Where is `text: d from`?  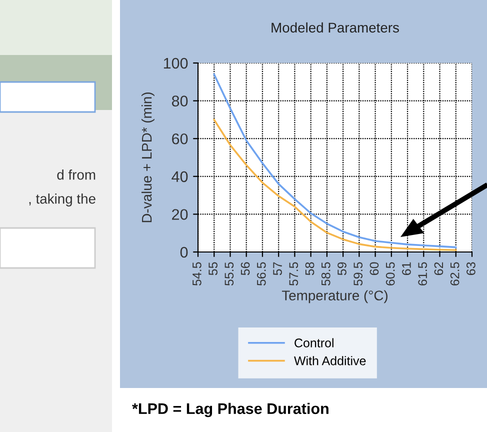 text: d from is located at coordinates (76, 175).